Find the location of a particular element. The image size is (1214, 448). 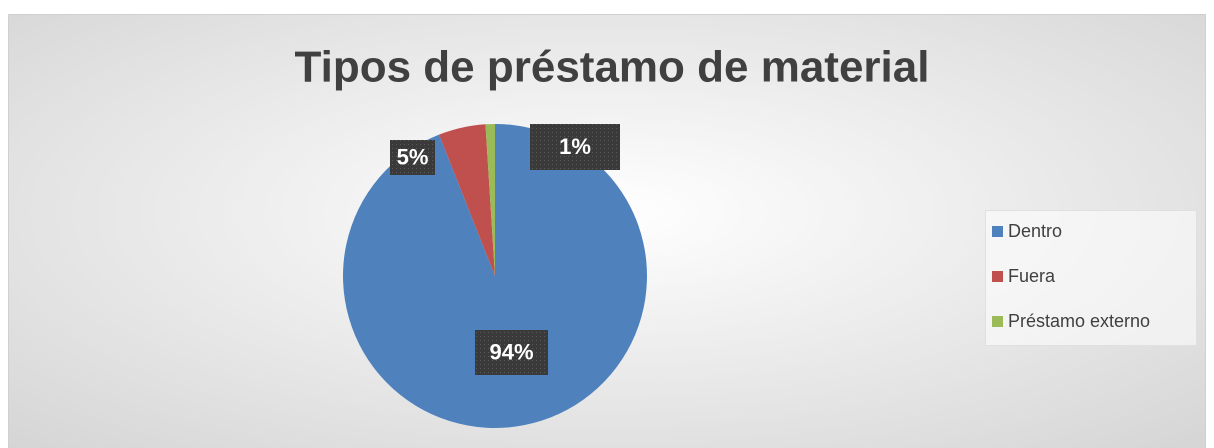

legend-label: Préstamo externo is located at coordinates (1079, 321).